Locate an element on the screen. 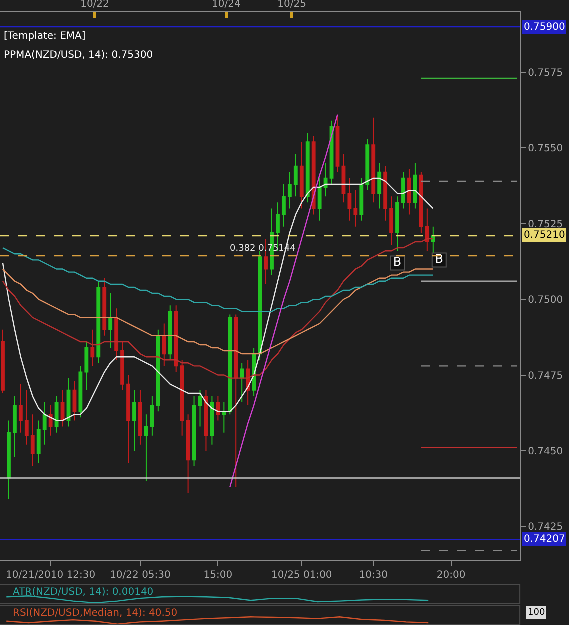  ref-line-label: 0.74207 is located at coordinates (545, 539).